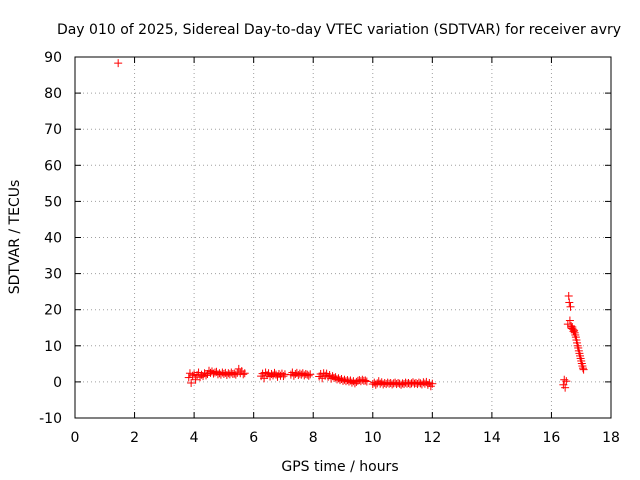 This screenshot has height=480, width=640. I want to click on y-tick-label: 50, so click(53, 202).